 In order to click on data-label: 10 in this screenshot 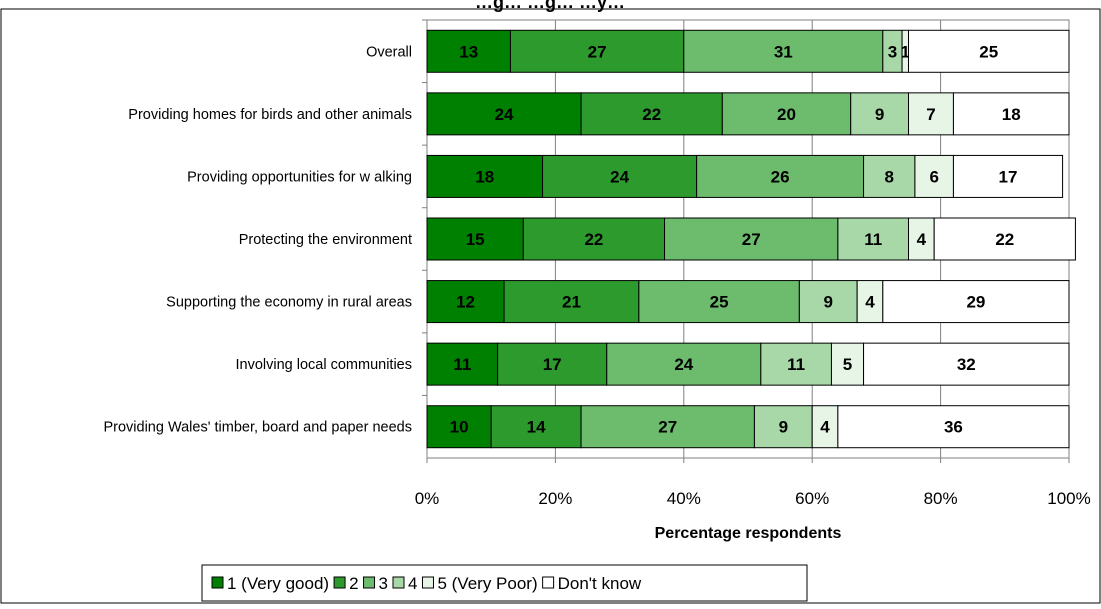, I will do `click(459, 427)`.